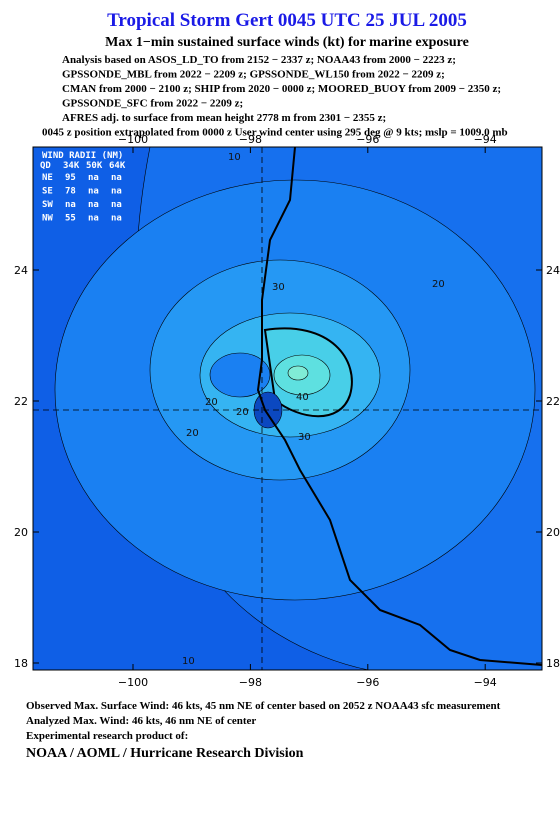  Describe the element at coordinates (70, 192) in the screenshot. I see `radii-cell: 78` at that location.